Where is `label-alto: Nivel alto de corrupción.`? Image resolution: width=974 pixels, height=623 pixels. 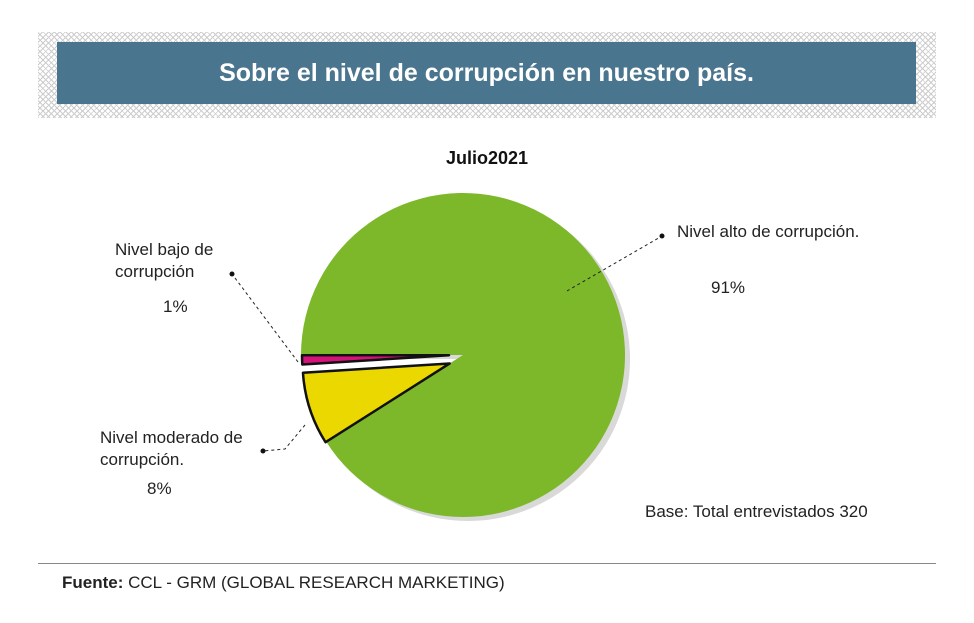 label-alto: Nivel alto de corrupción. is located at coordinates (768, 231).